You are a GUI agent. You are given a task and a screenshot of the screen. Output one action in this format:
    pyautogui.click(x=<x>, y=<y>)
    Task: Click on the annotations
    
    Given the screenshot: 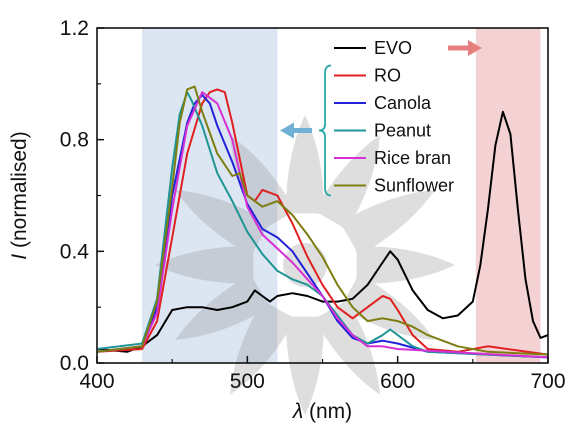 What is the action you would take?
    pyautogui.click(x=381, y=118)
    